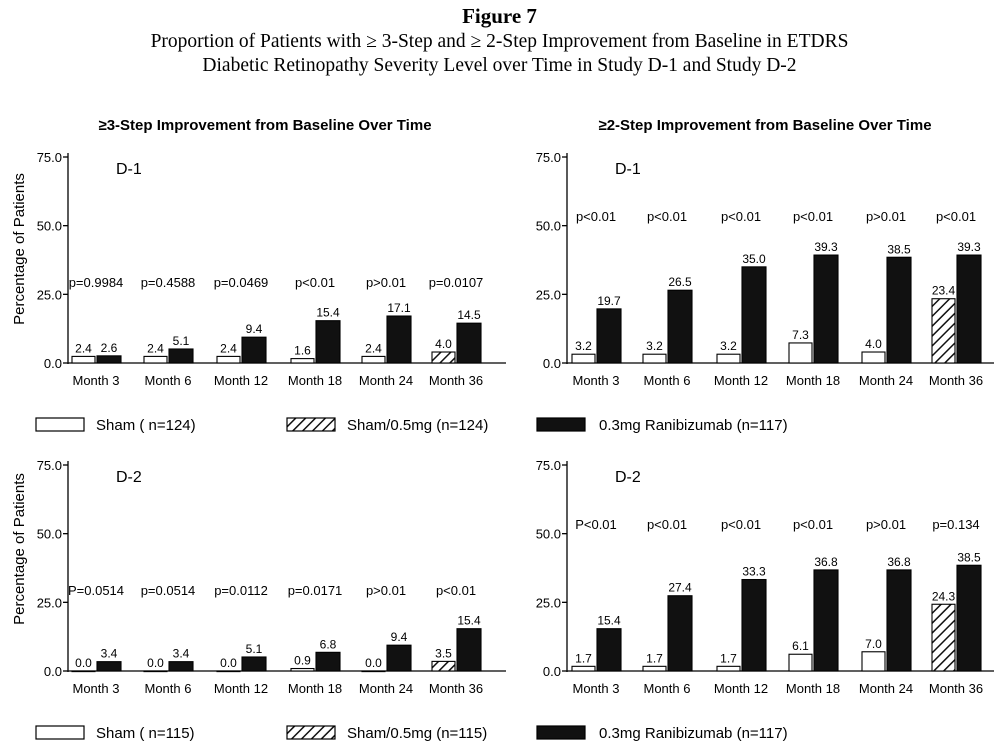 The image size is (999, 744). Describe the element at coordinates (469, 315) in the screenshot. I see `data-label-ranibizumab: 14.5` at that location.